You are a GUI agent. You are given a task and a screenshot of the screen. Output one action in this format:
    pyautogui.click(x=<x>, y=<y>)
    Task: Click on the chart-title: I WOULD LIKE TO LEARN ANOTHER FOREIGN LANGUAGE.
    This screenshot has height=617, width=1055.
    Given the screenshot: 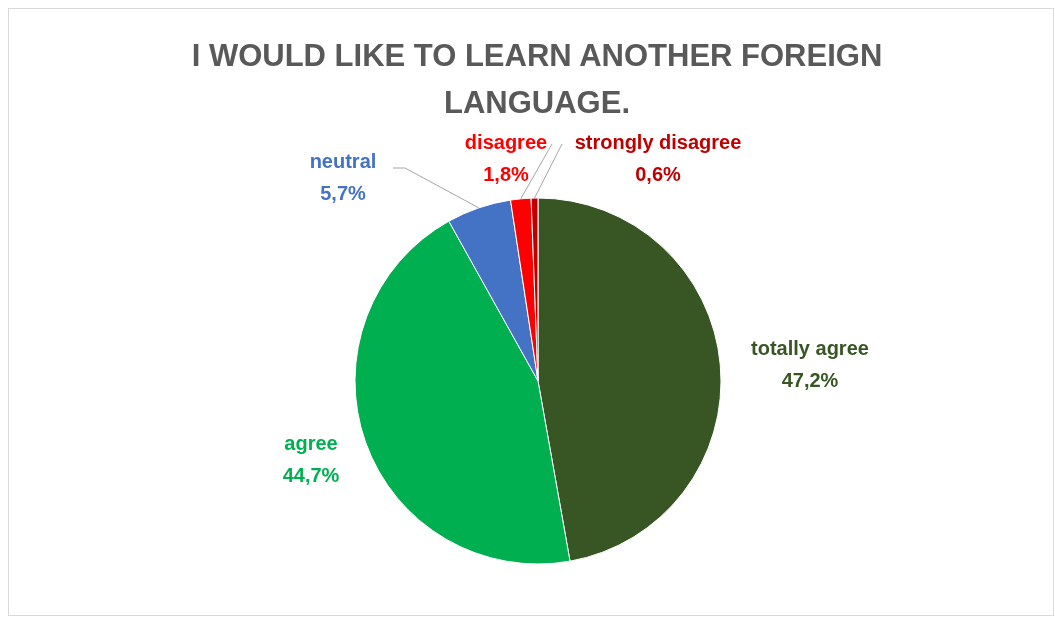 What is the action you would take?
    pyautogui.click(x=537, y=79)
    